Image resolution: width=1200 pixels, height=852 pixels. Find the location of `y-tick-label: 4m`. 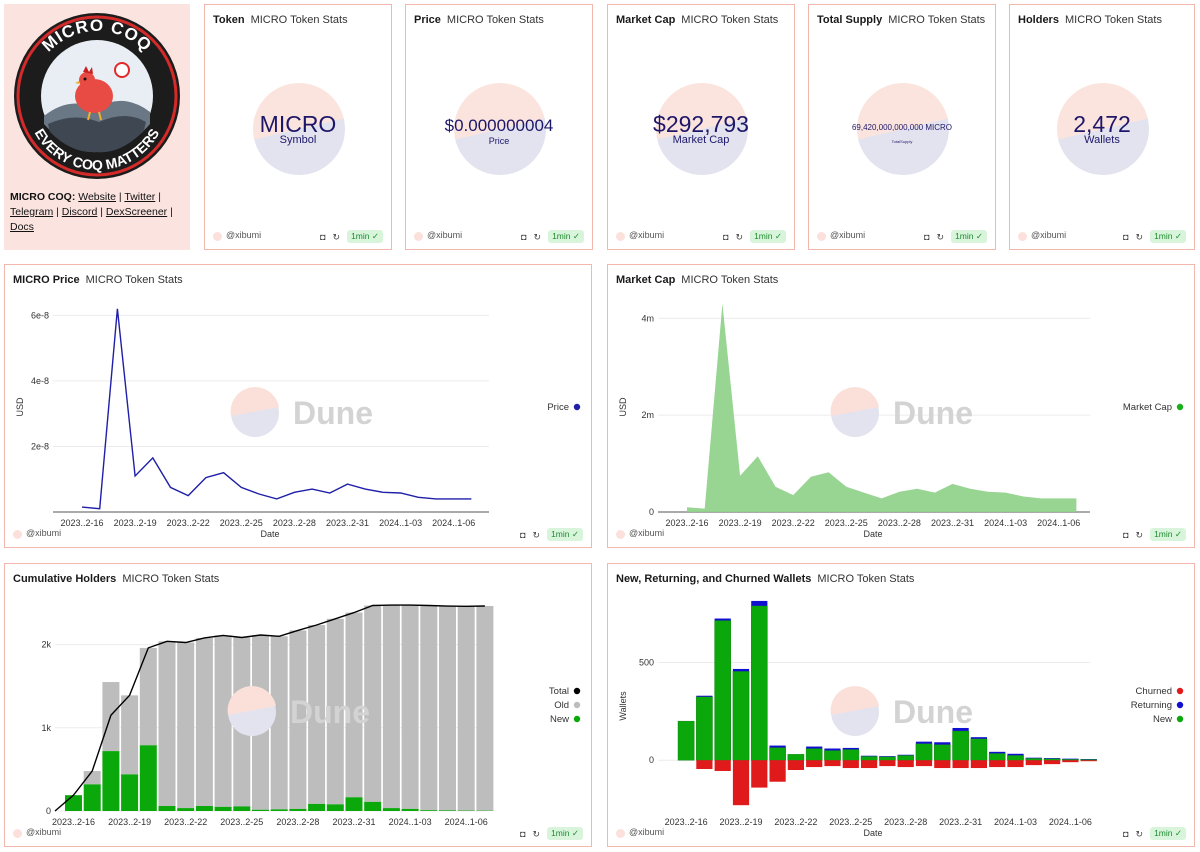

y-tick-label: 4m is located at coordinates (647, 318).